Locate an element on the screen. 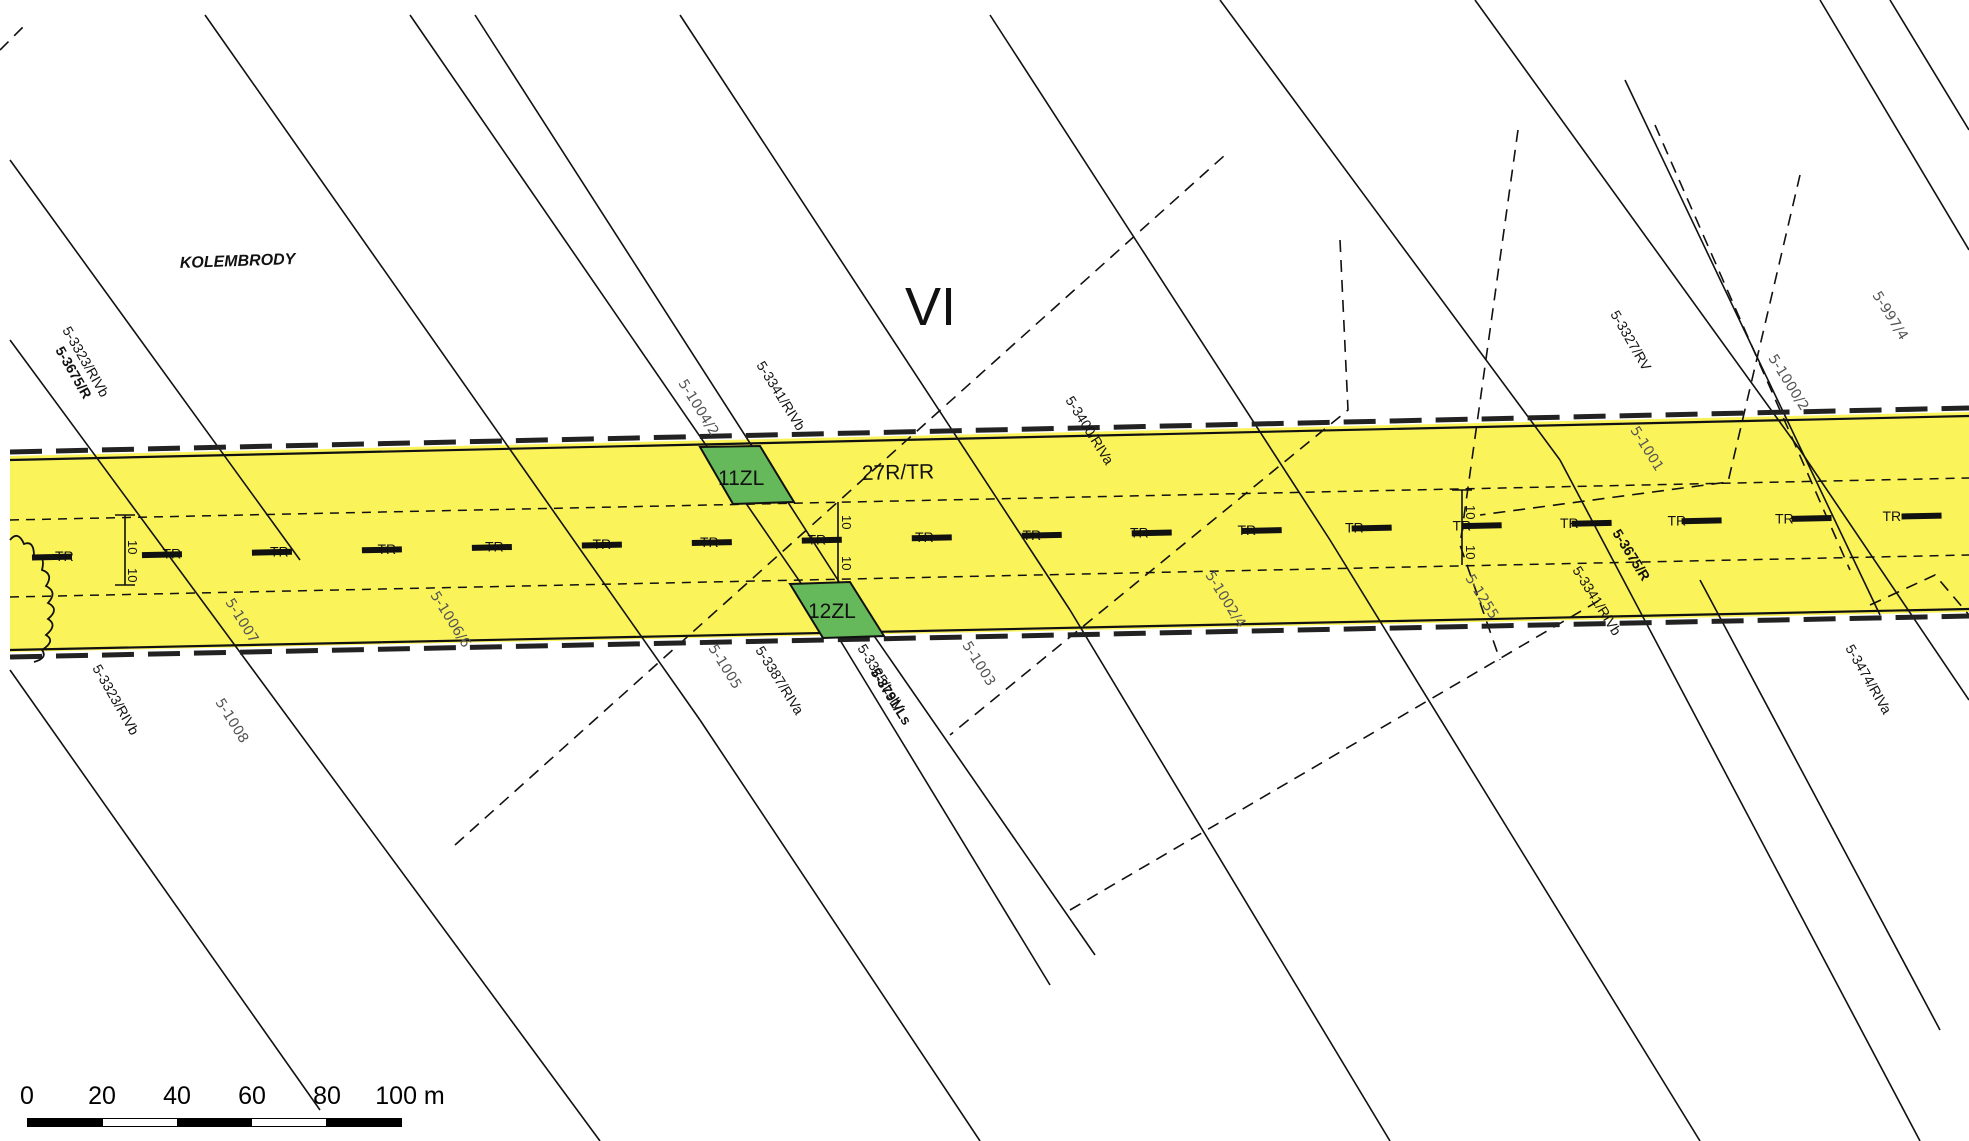 The width and height of the screenshot is (1969, 1141). corridor-inner-top is located at coordinates (989, 438).